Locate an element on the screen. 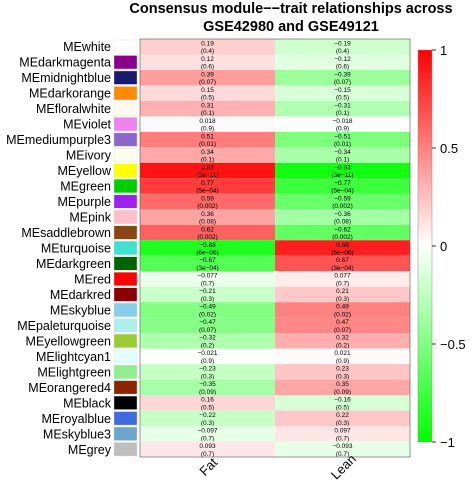  row-label: MEivory is located at coordinates (89, 156).